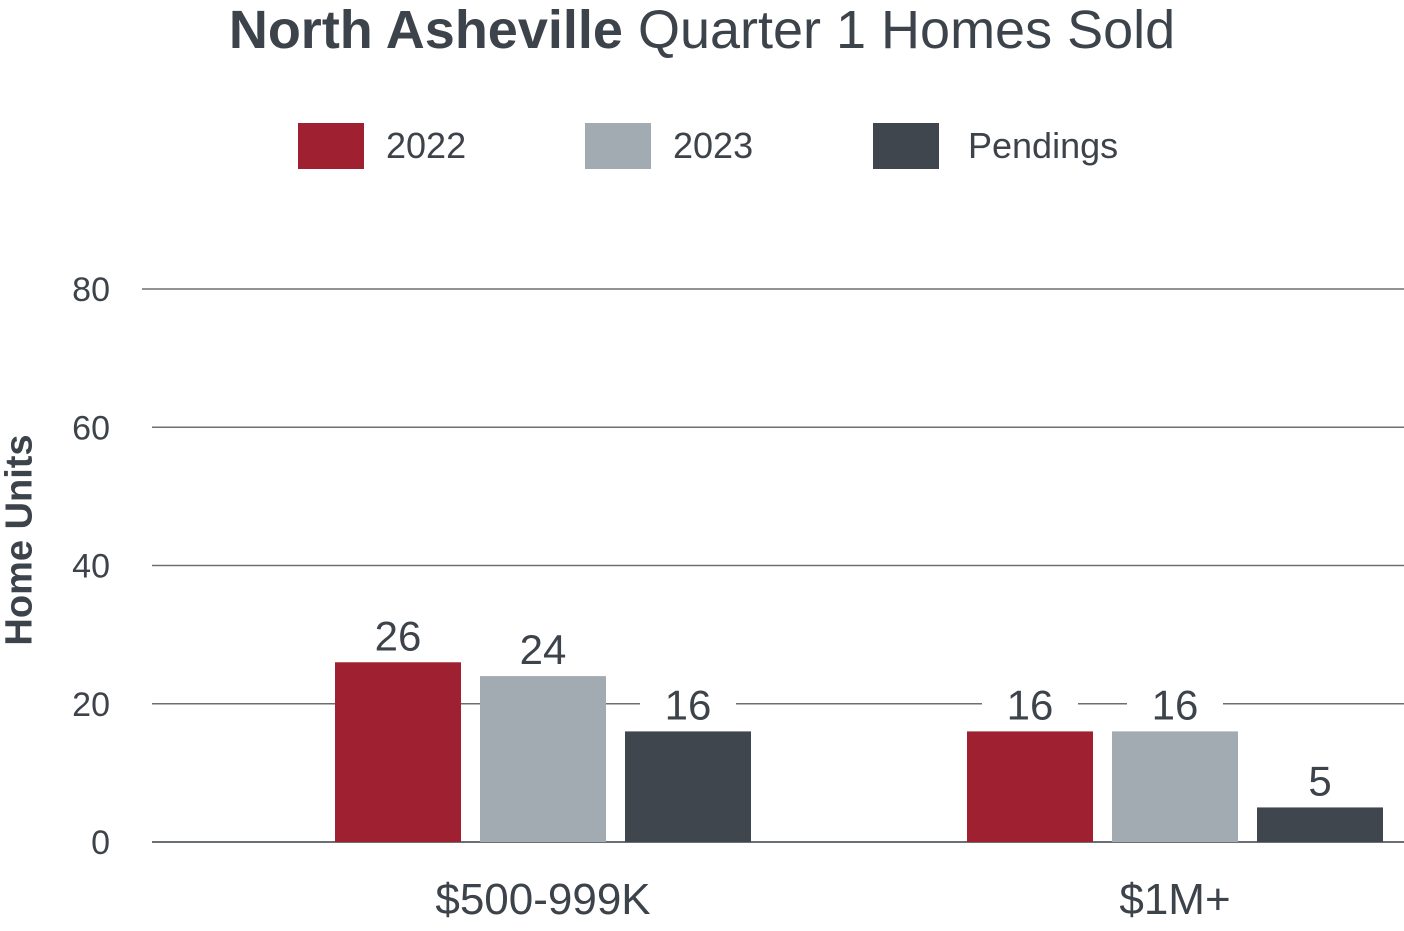 This screenshot has height=931, width=1404. I want to click on y-tick-label-60: 60, so click(91, 428).